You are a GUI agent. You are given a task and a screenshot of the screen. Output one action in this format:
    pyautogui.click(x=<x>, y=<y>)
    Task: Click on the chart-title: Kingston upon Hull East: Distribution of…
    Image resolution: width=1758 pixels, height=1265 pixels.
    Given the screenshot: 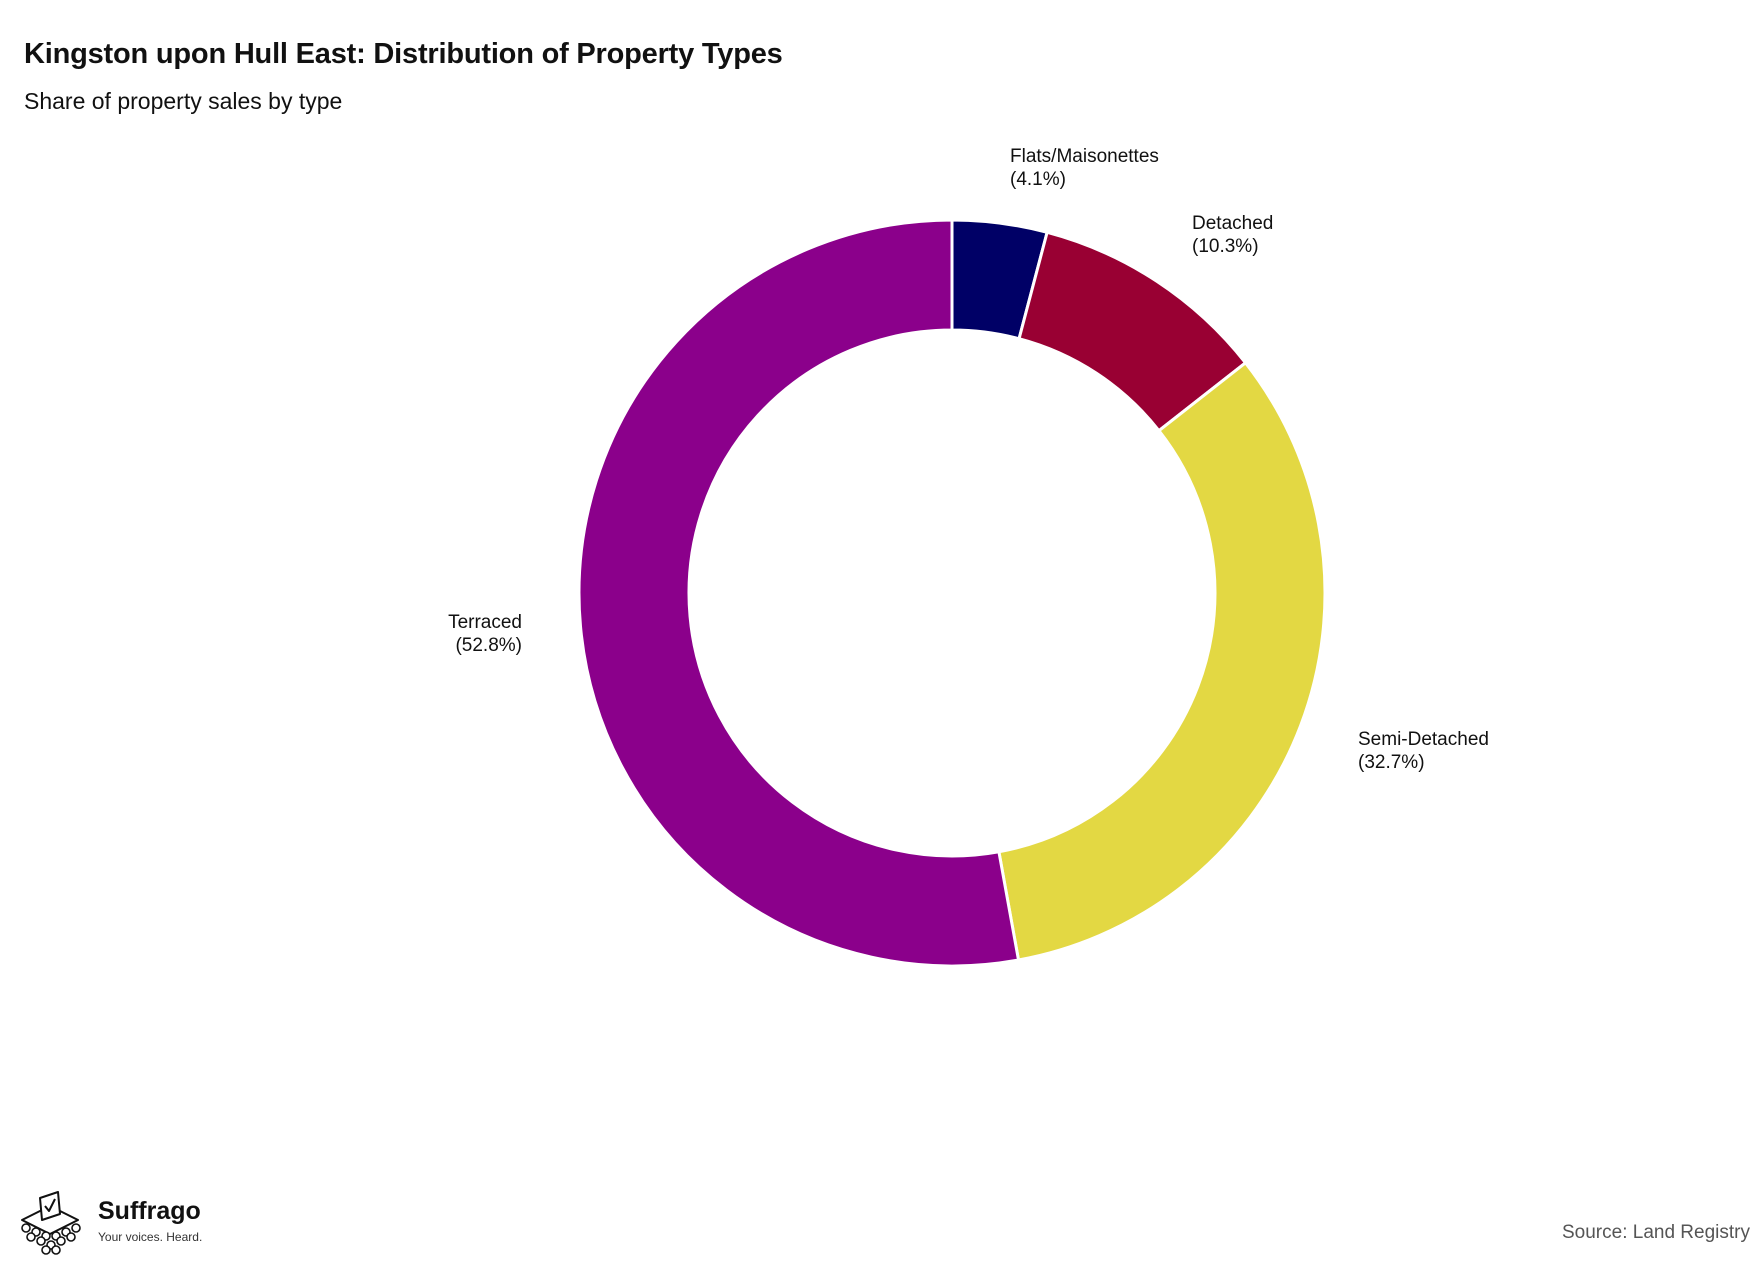 What is the action you would take?
    pyautogui.click(x=403, y=54)
    